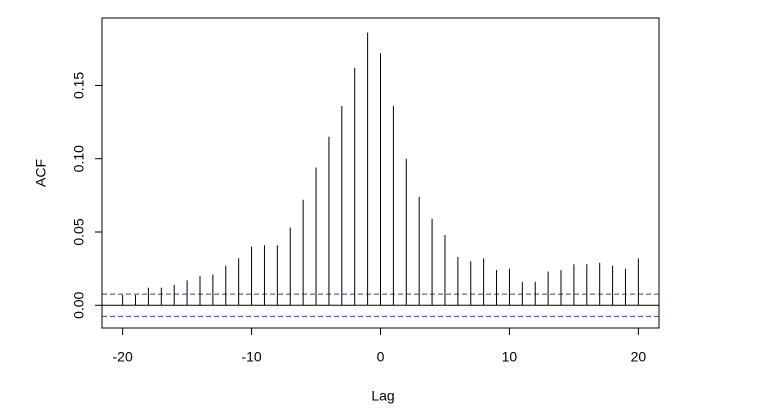  I want to click on y-tick-label: 0.05, so click(79, 231).